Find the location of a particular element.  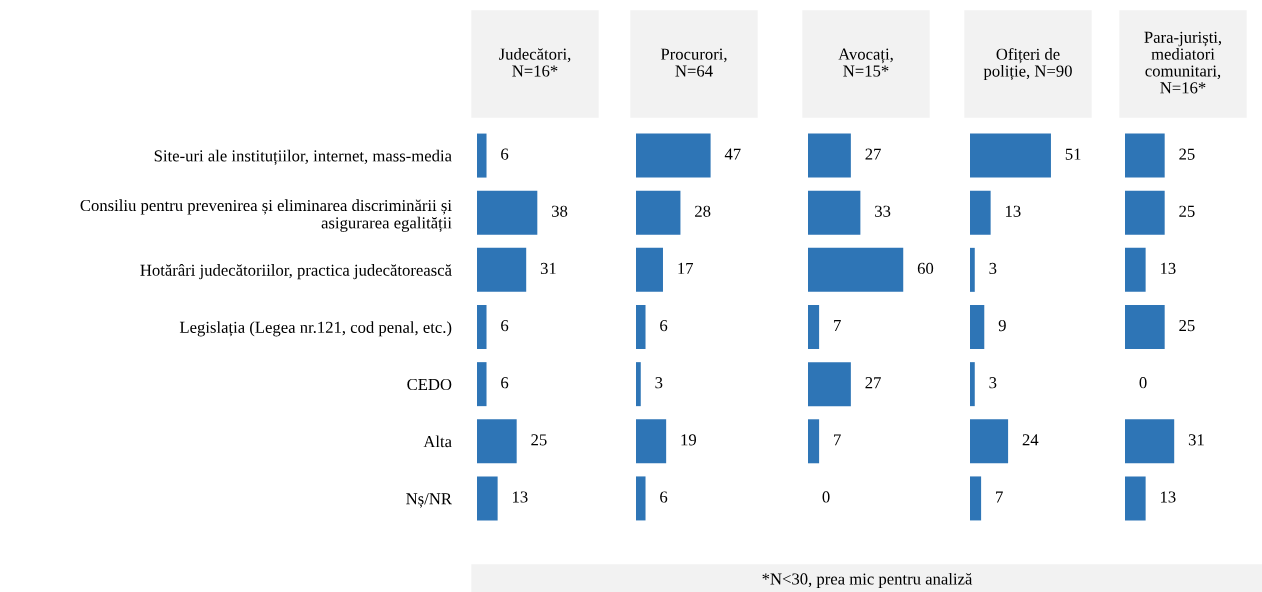

data-label: 17 is located at coordinates (686, 268).